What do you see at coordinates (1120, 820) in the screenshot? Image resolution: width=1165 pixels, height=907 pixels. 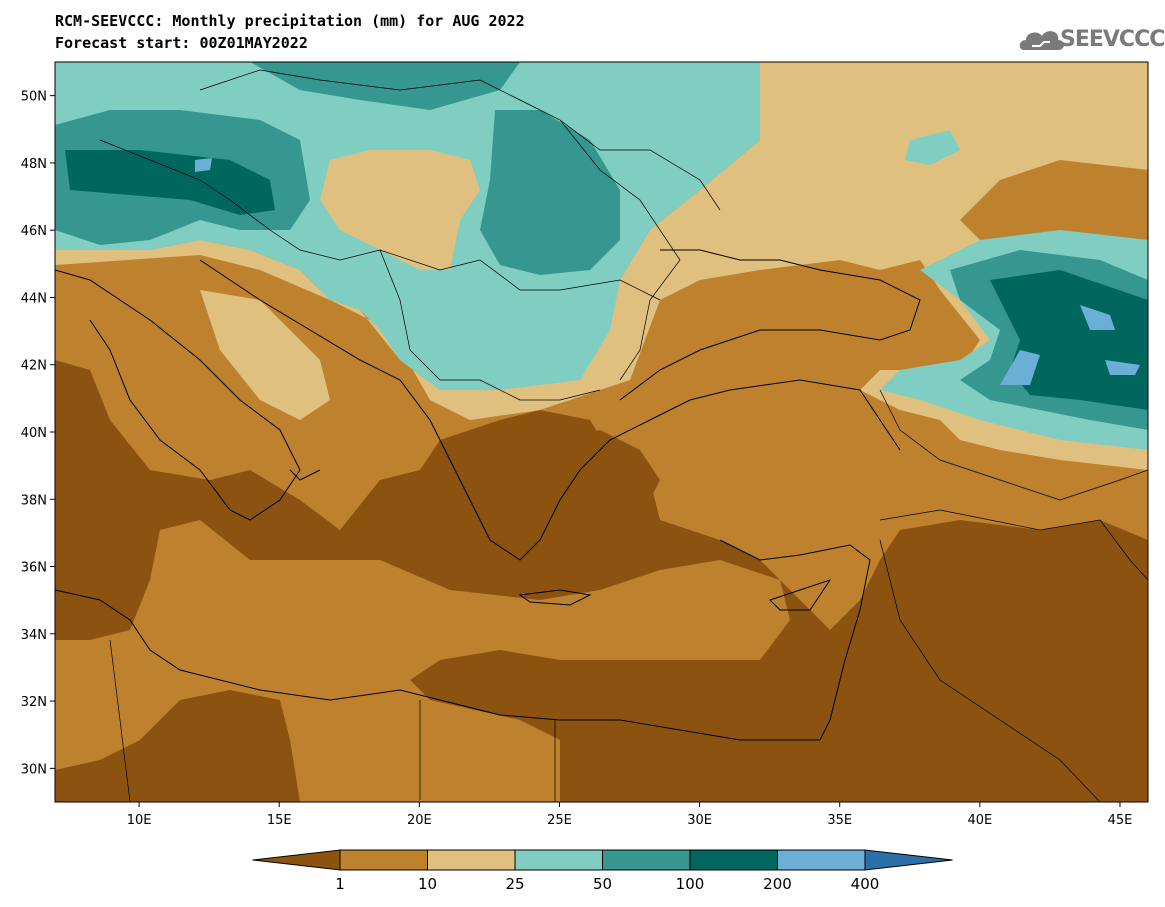 I see `lon-tick-label: 45E` at bounding box center [1120, 820].